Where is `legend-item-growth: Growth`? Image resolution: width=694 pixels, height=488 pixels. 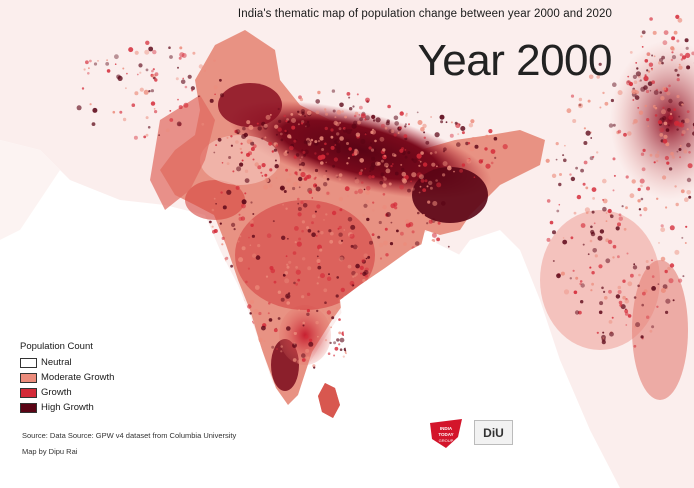
legend-item-growth: Growth is located at coordinates (67, 392).